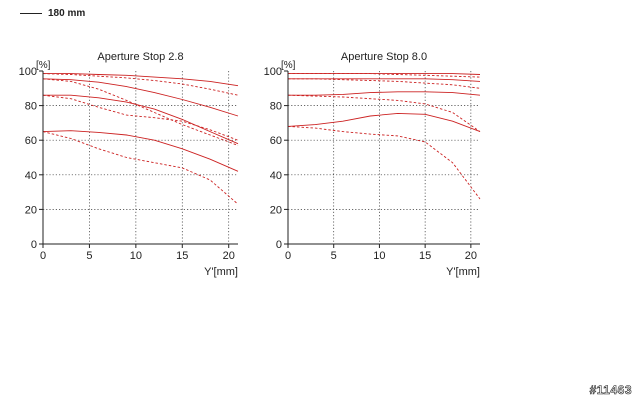  What do you see at coordinates (610, 390) in the screenshot?
I see `watermark-id: #11463` at bounding box center [610, 390].